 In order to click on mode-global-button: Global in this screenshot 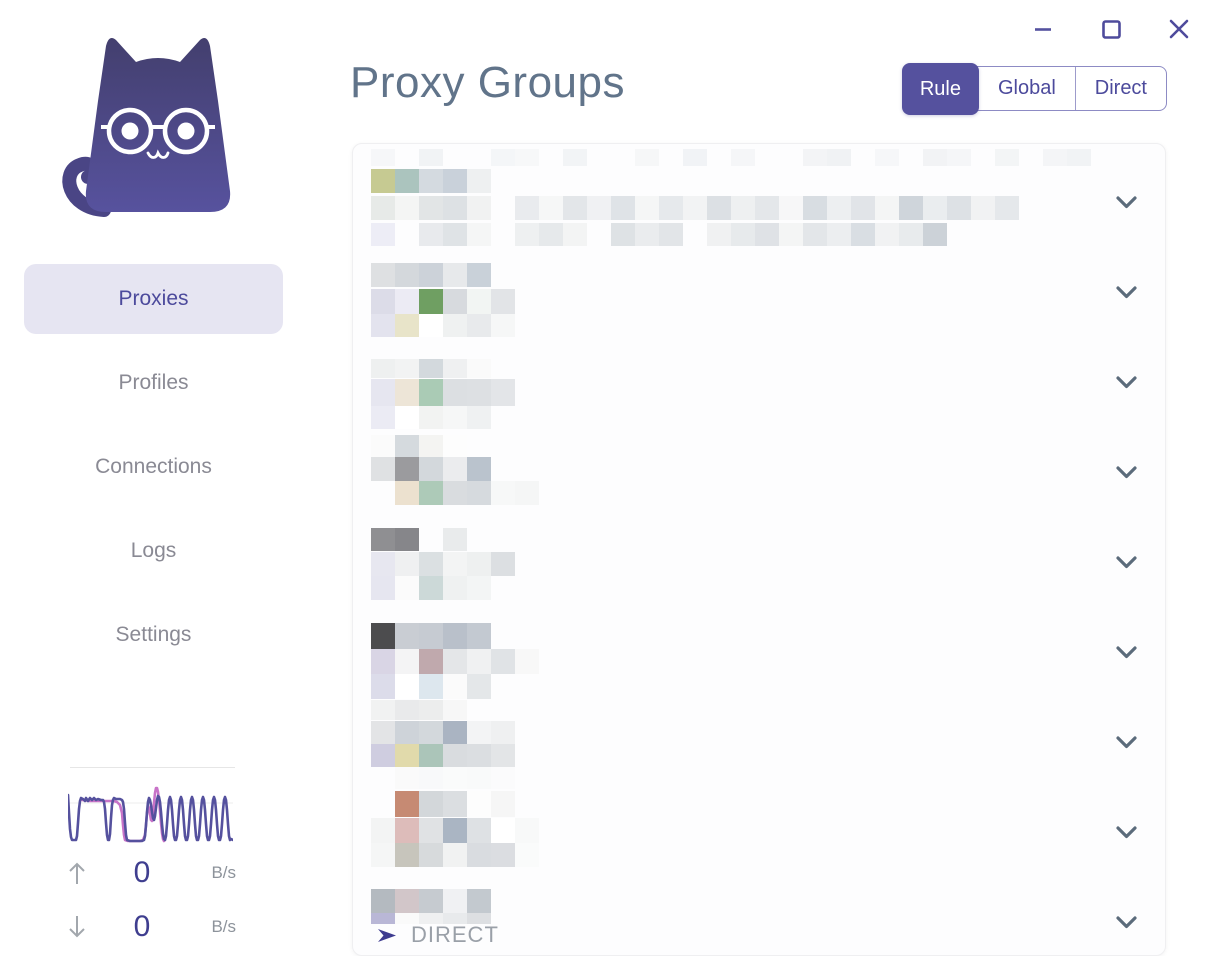, I will do `click(1027, 88)`.